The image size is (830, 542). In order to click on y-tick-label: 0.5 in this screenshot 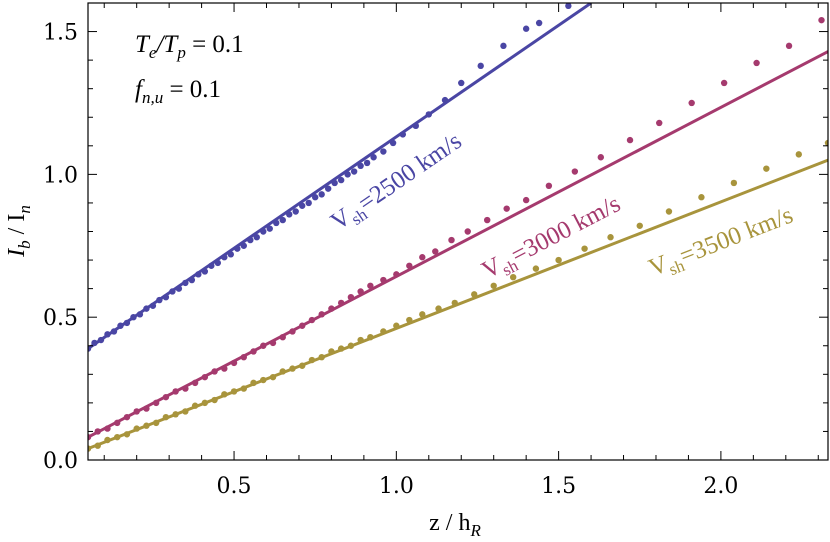, I will do `click(60, 318)`.